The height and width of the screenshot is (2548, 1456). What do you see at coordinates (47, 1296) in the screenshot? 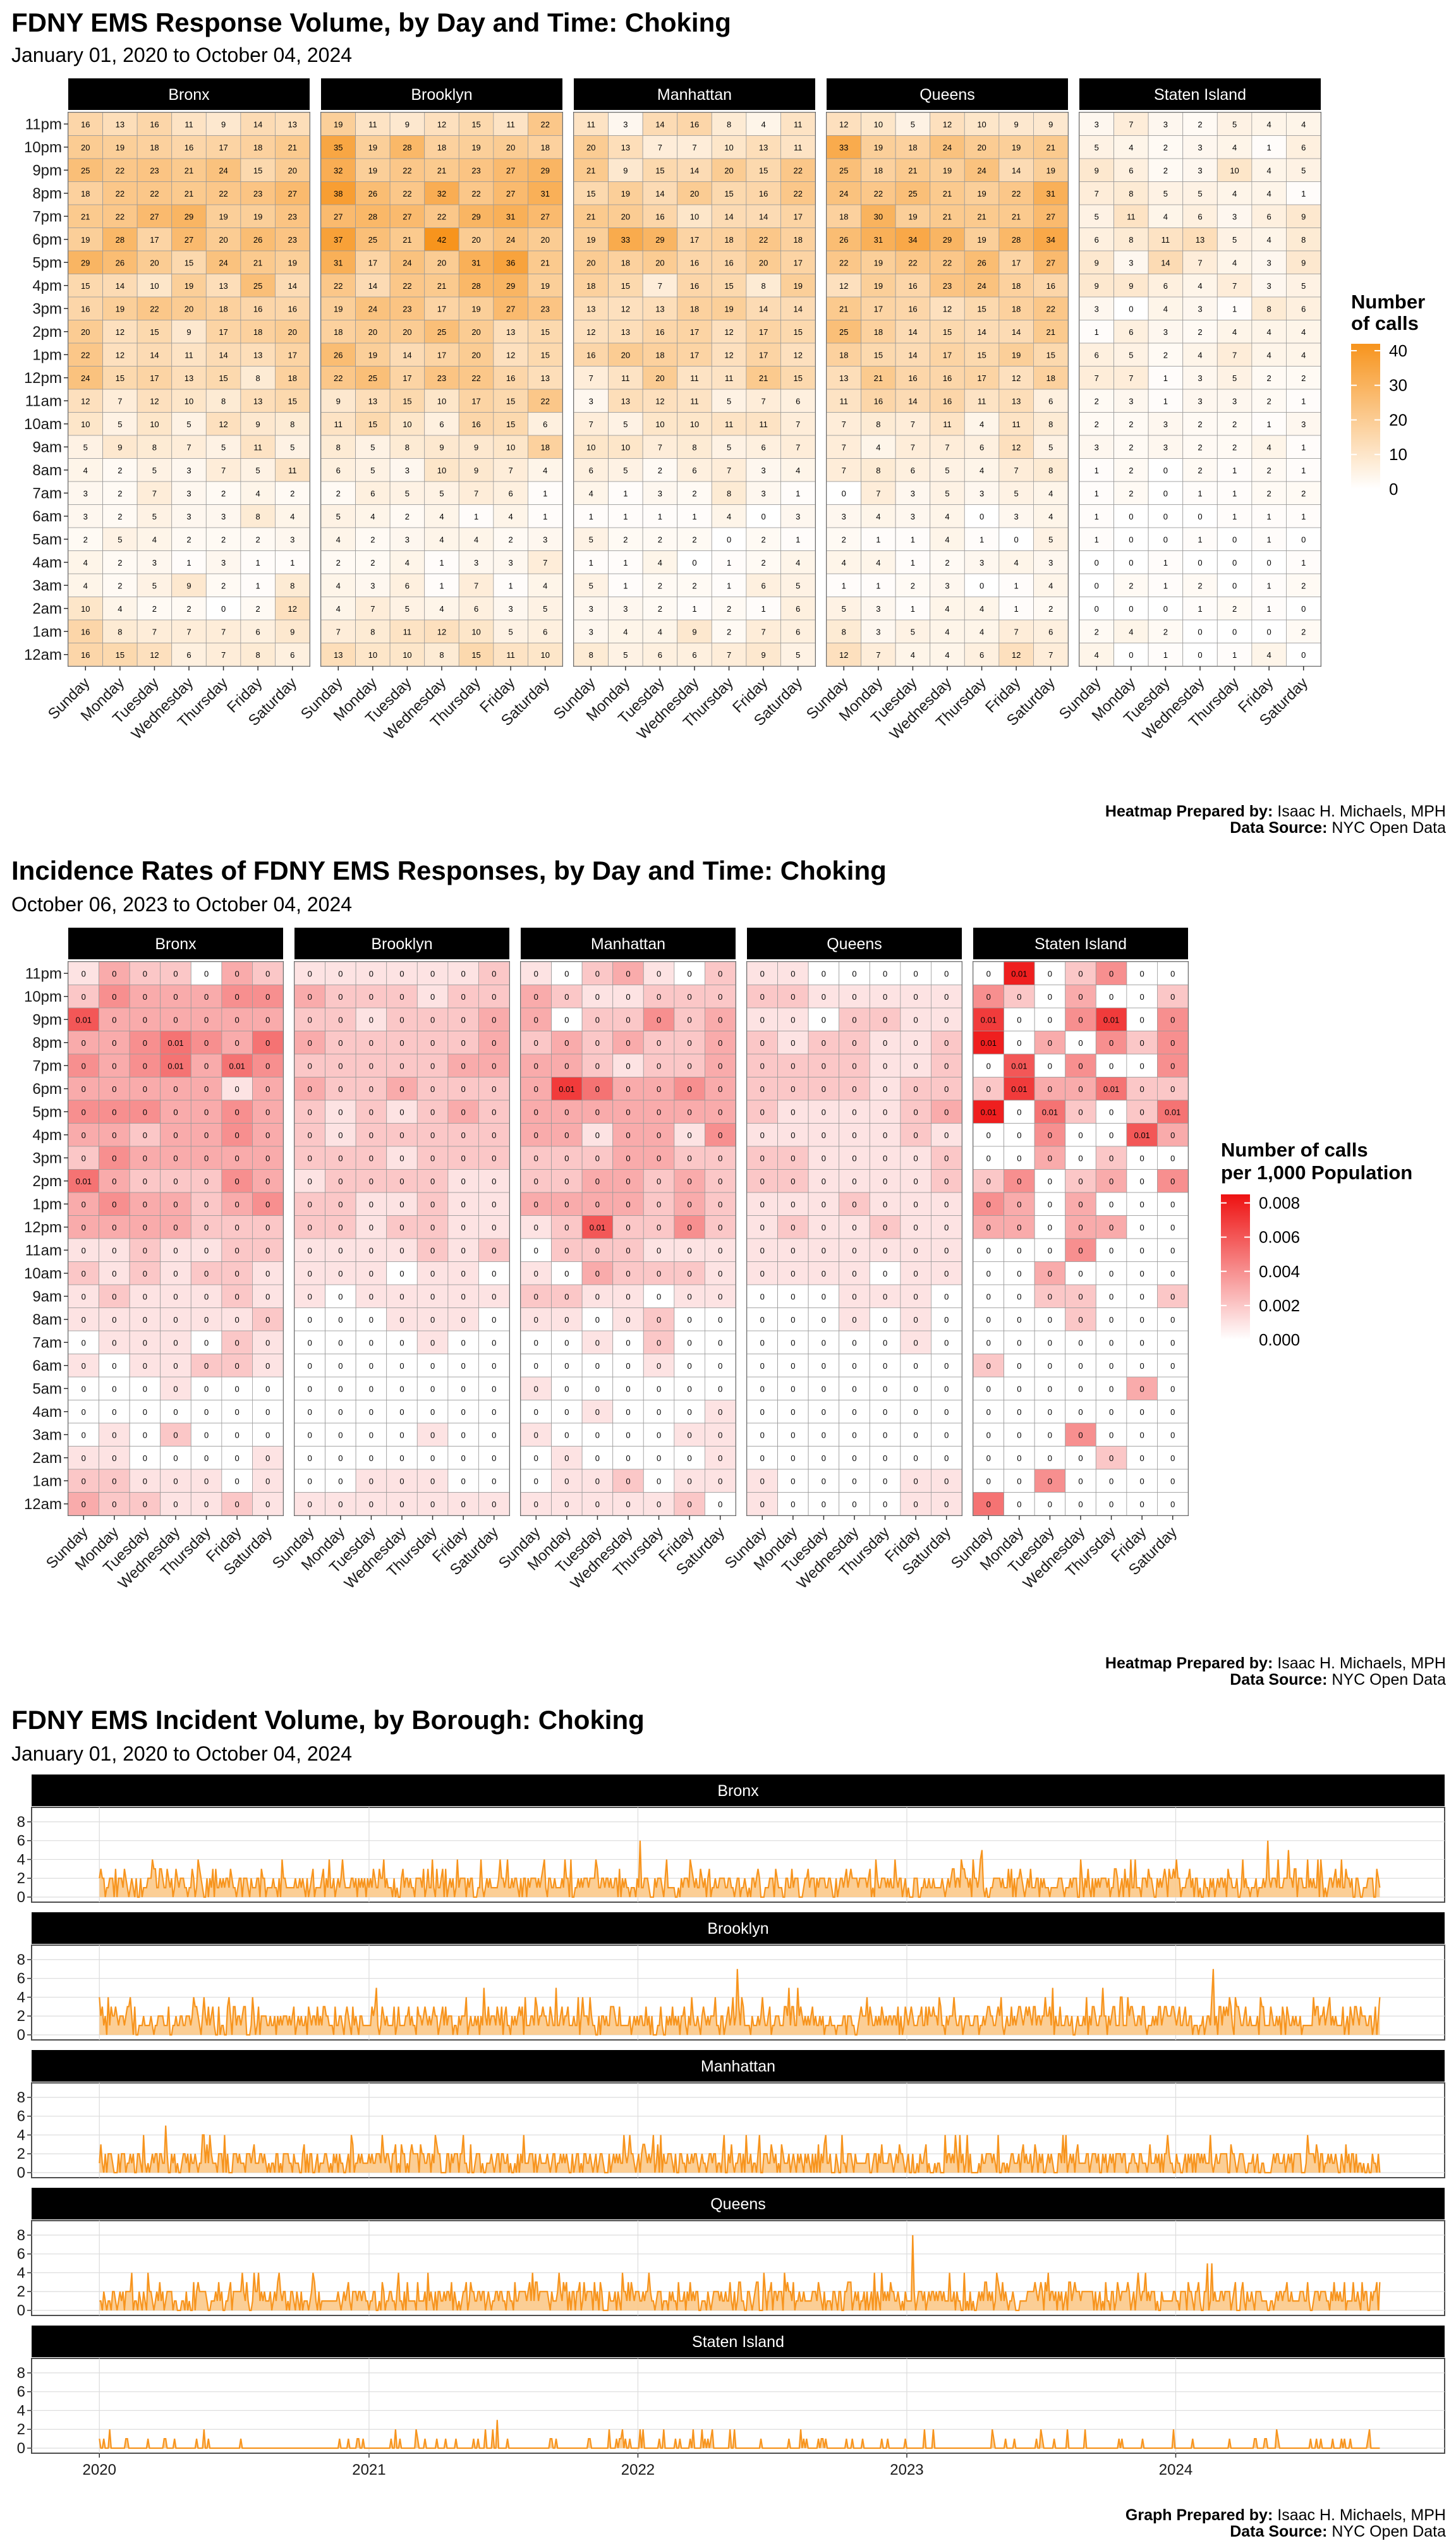
I see `y-tick-label: 9am` at bounding box center [47, 1296].